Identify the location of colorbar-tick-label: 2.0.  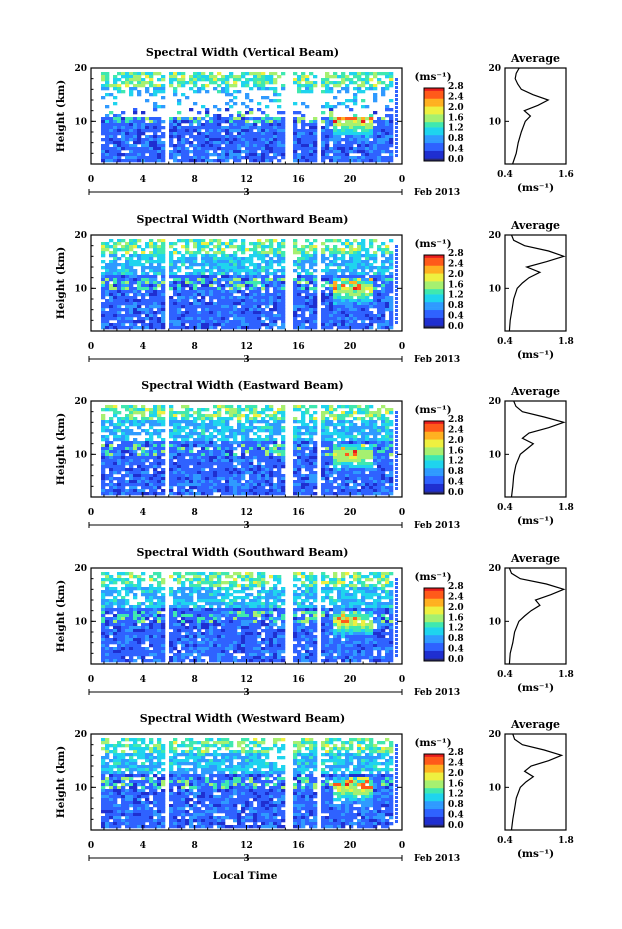
(456, 275).